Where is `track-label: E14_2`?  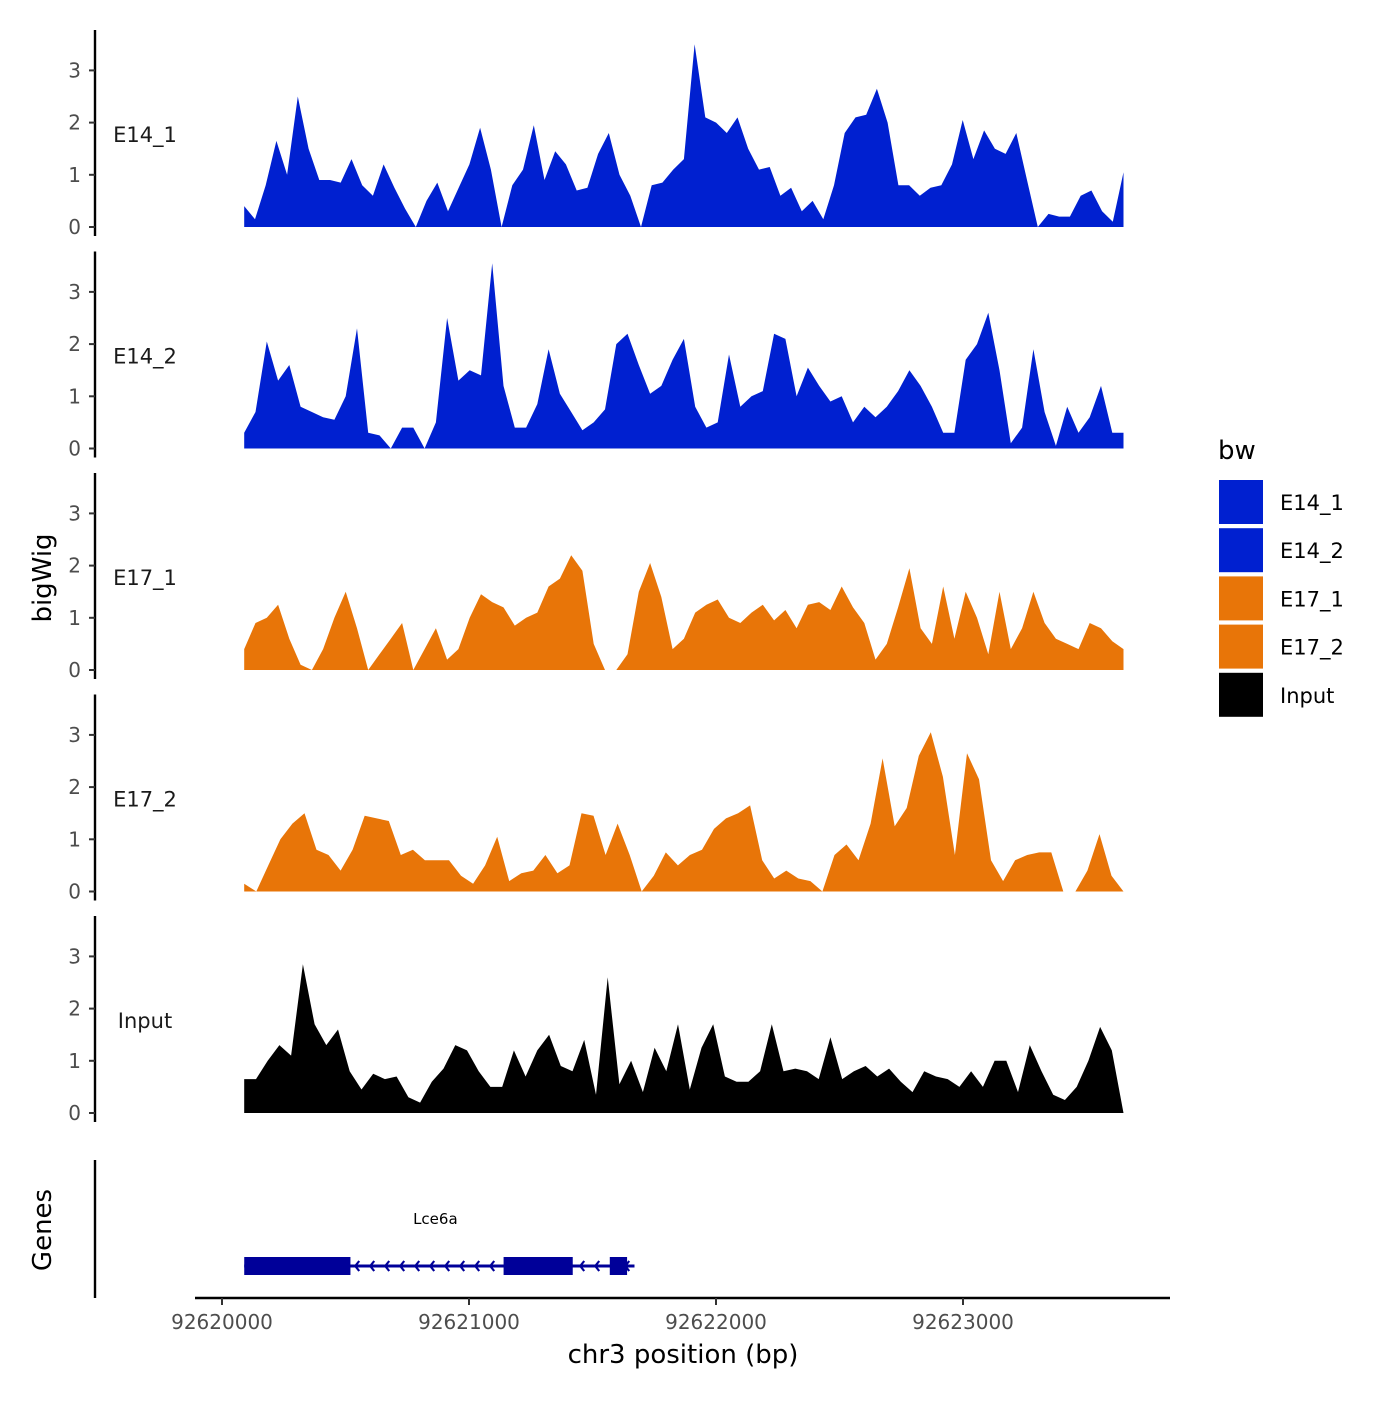 track-label: E14_2 is located at coordinates (145, 357).